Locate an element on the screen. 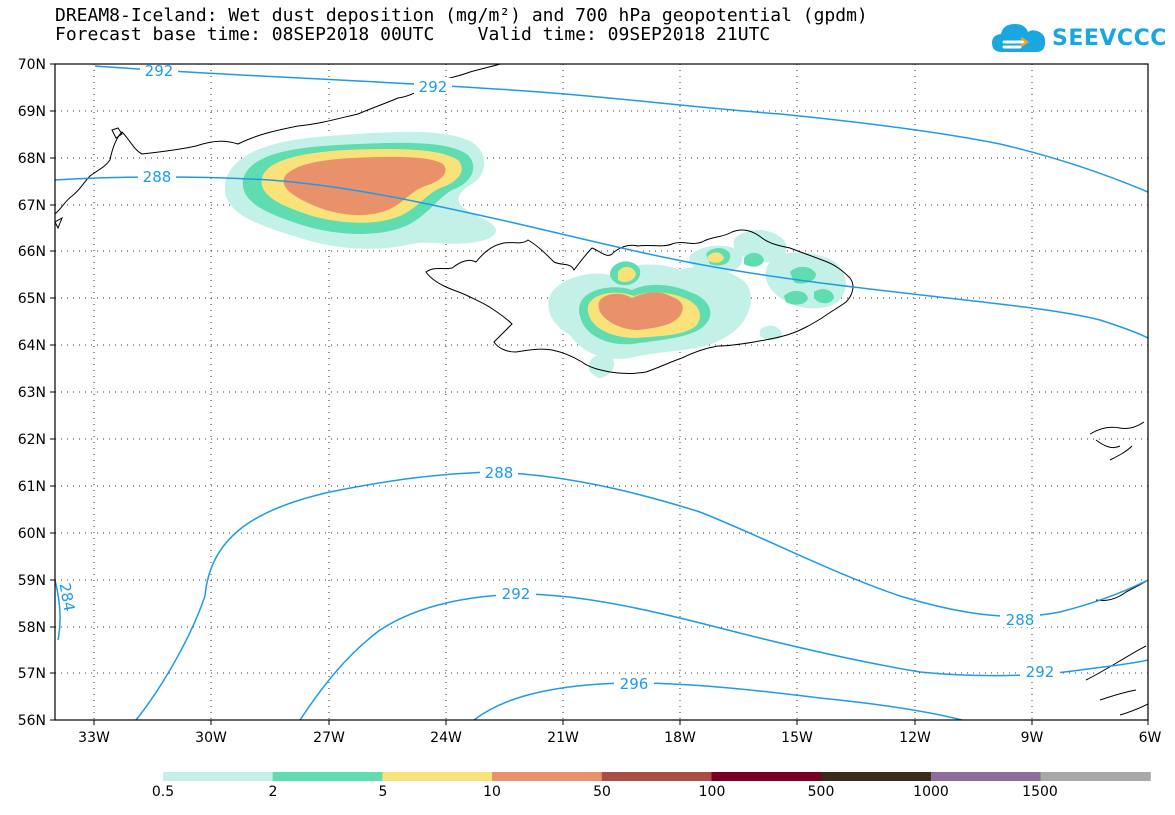 The height and width of the screenshot is (815, 1175). lat-label: 67N is located at coordinates (32, 206).